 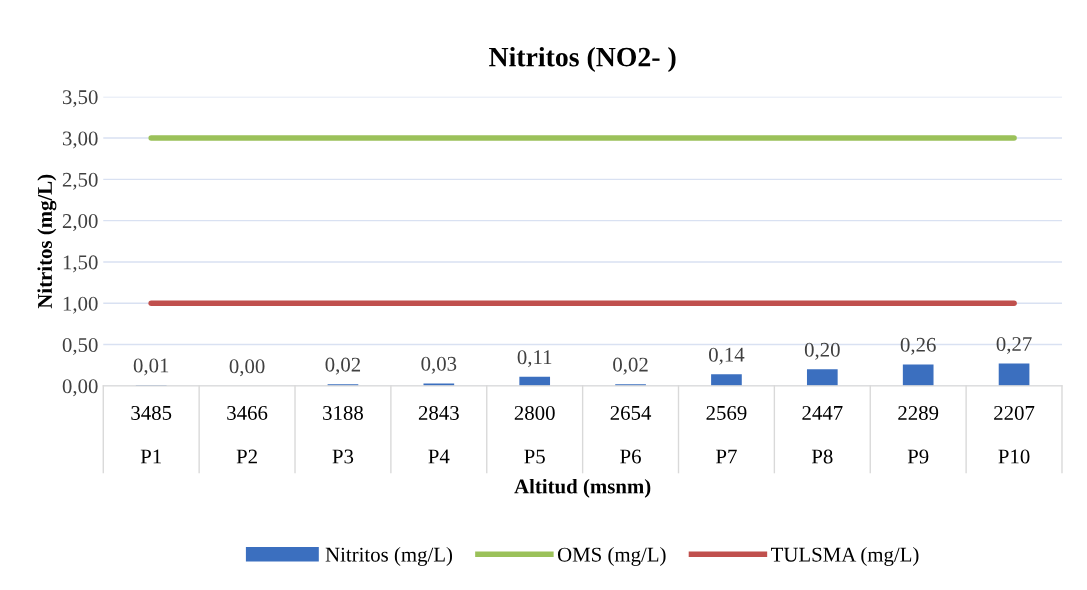 I want to click on y-tick-label: 0,50, so click(x=80, y=346).